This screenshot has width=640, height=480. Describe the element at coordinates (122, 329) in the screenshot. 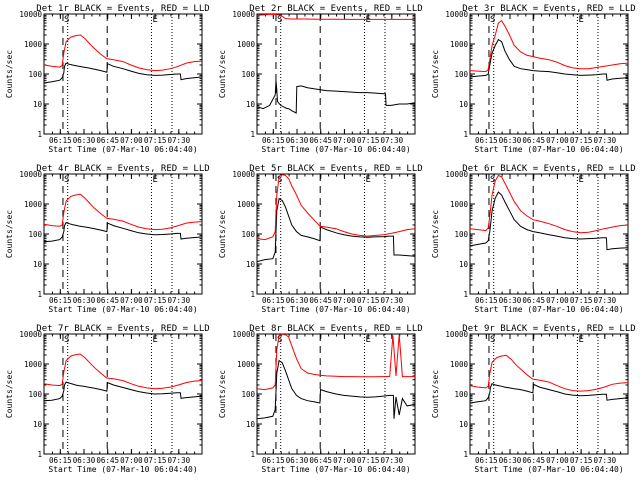

I see `panel-title: Det 7r BLACK = Events, RED = LLD` at that location.